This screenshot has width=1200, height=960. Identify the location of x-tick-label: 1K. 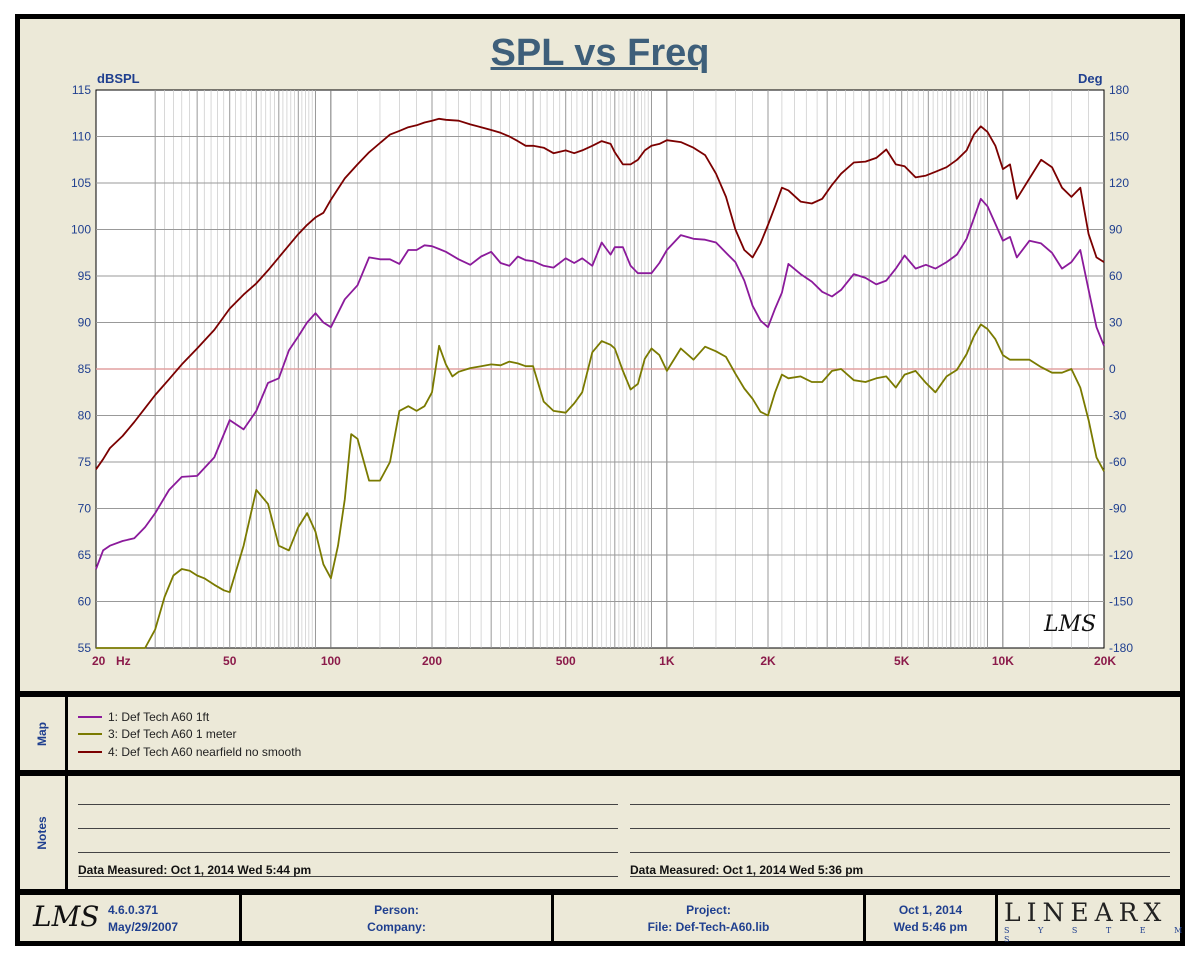
(667, 661).